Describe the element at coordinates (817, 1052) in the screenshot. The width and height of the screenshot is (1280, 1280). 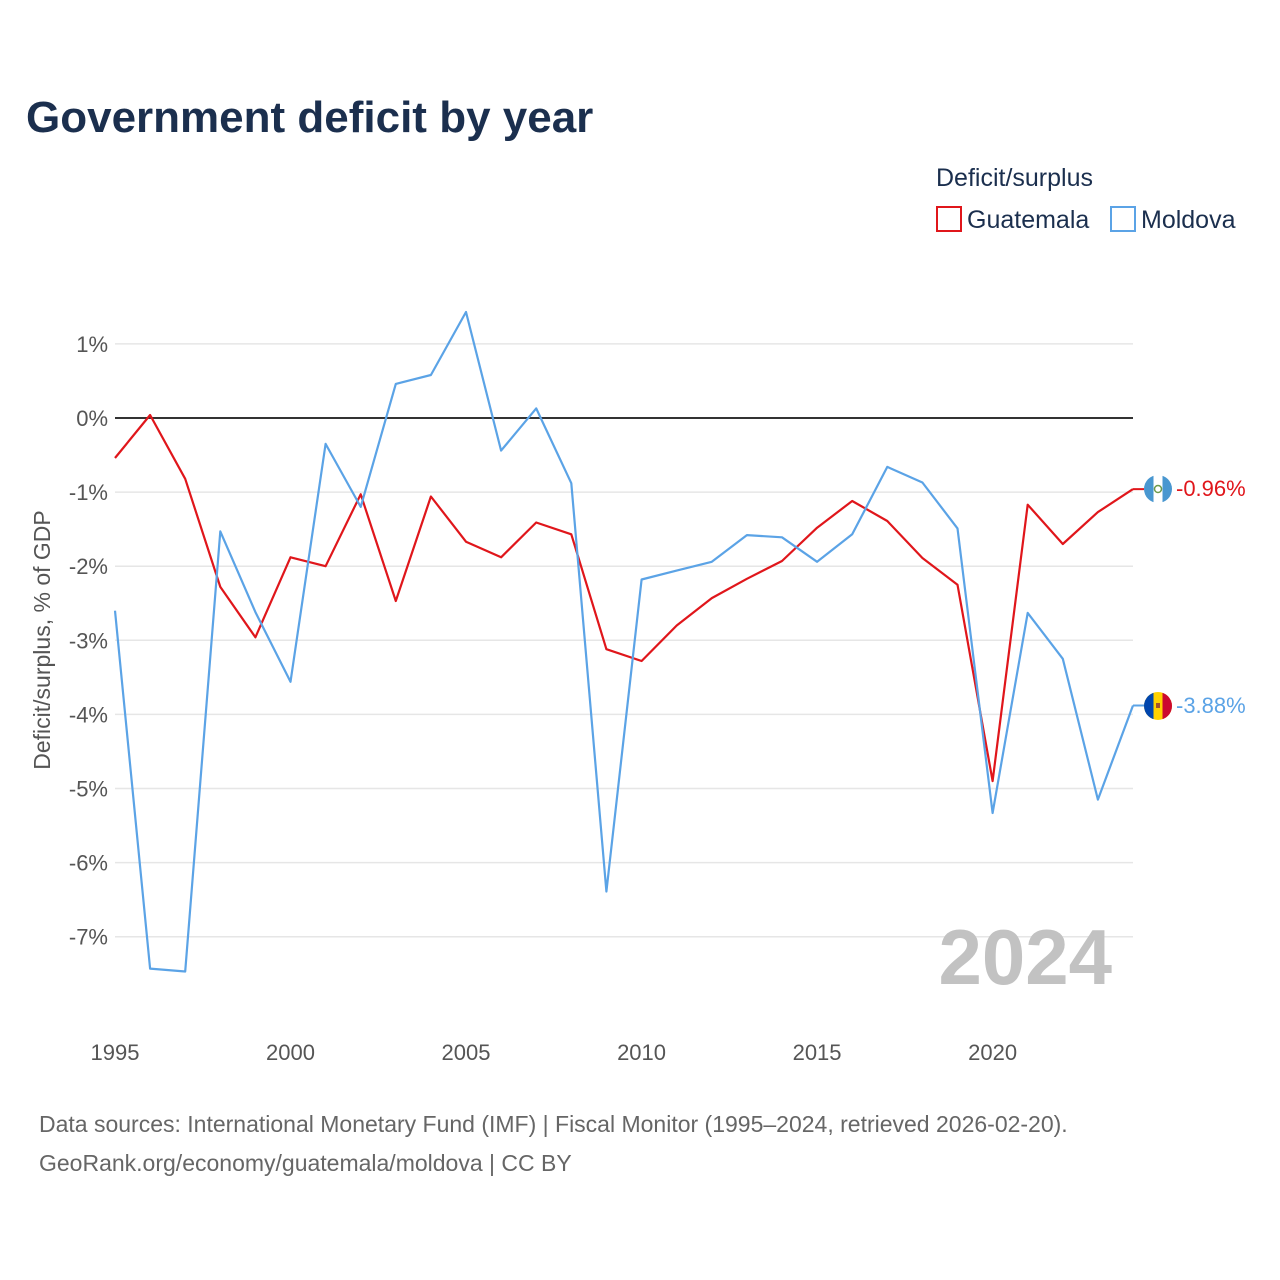
I see `x-tick-label: 2015` at that location.